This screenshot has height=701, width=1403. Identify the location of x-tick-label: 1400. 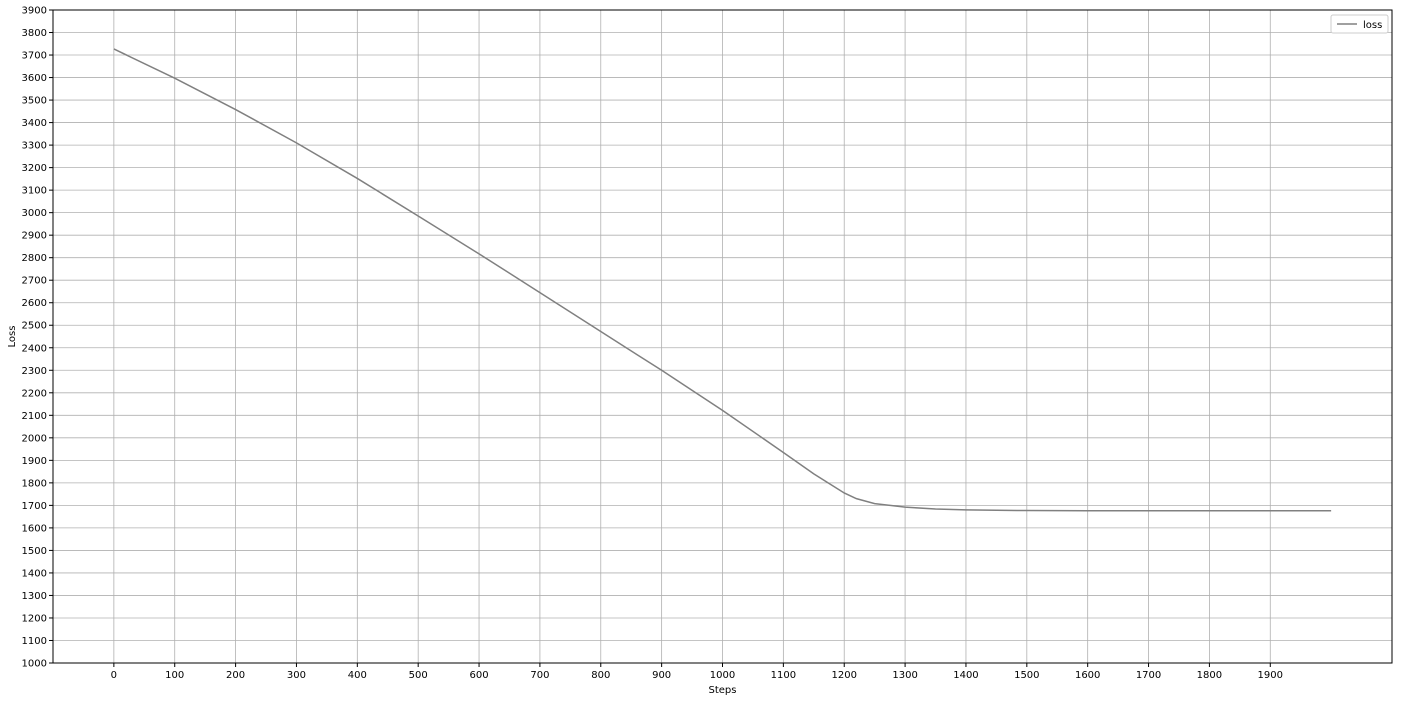
(965, 675).